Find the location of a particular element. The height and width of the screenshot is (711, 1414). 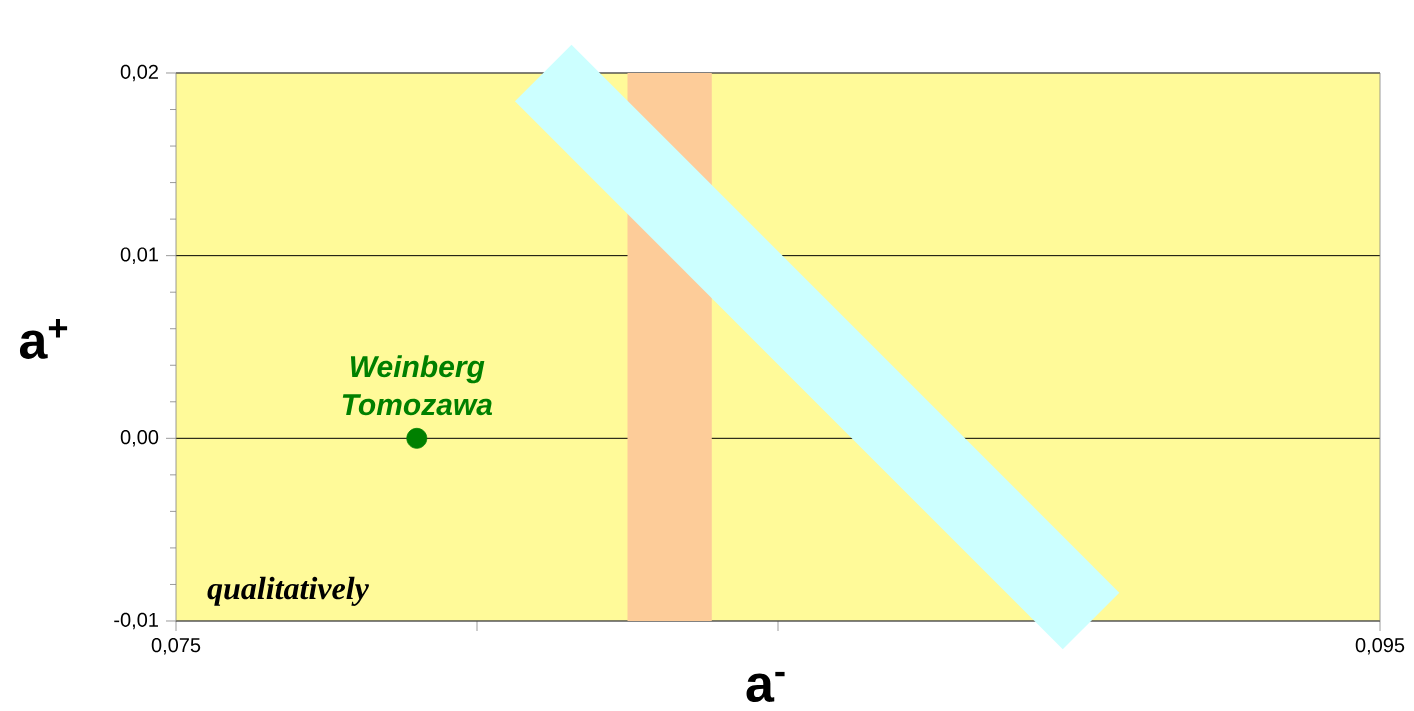

y-tick-label: 0,00 is located at coordinates (139, 438).